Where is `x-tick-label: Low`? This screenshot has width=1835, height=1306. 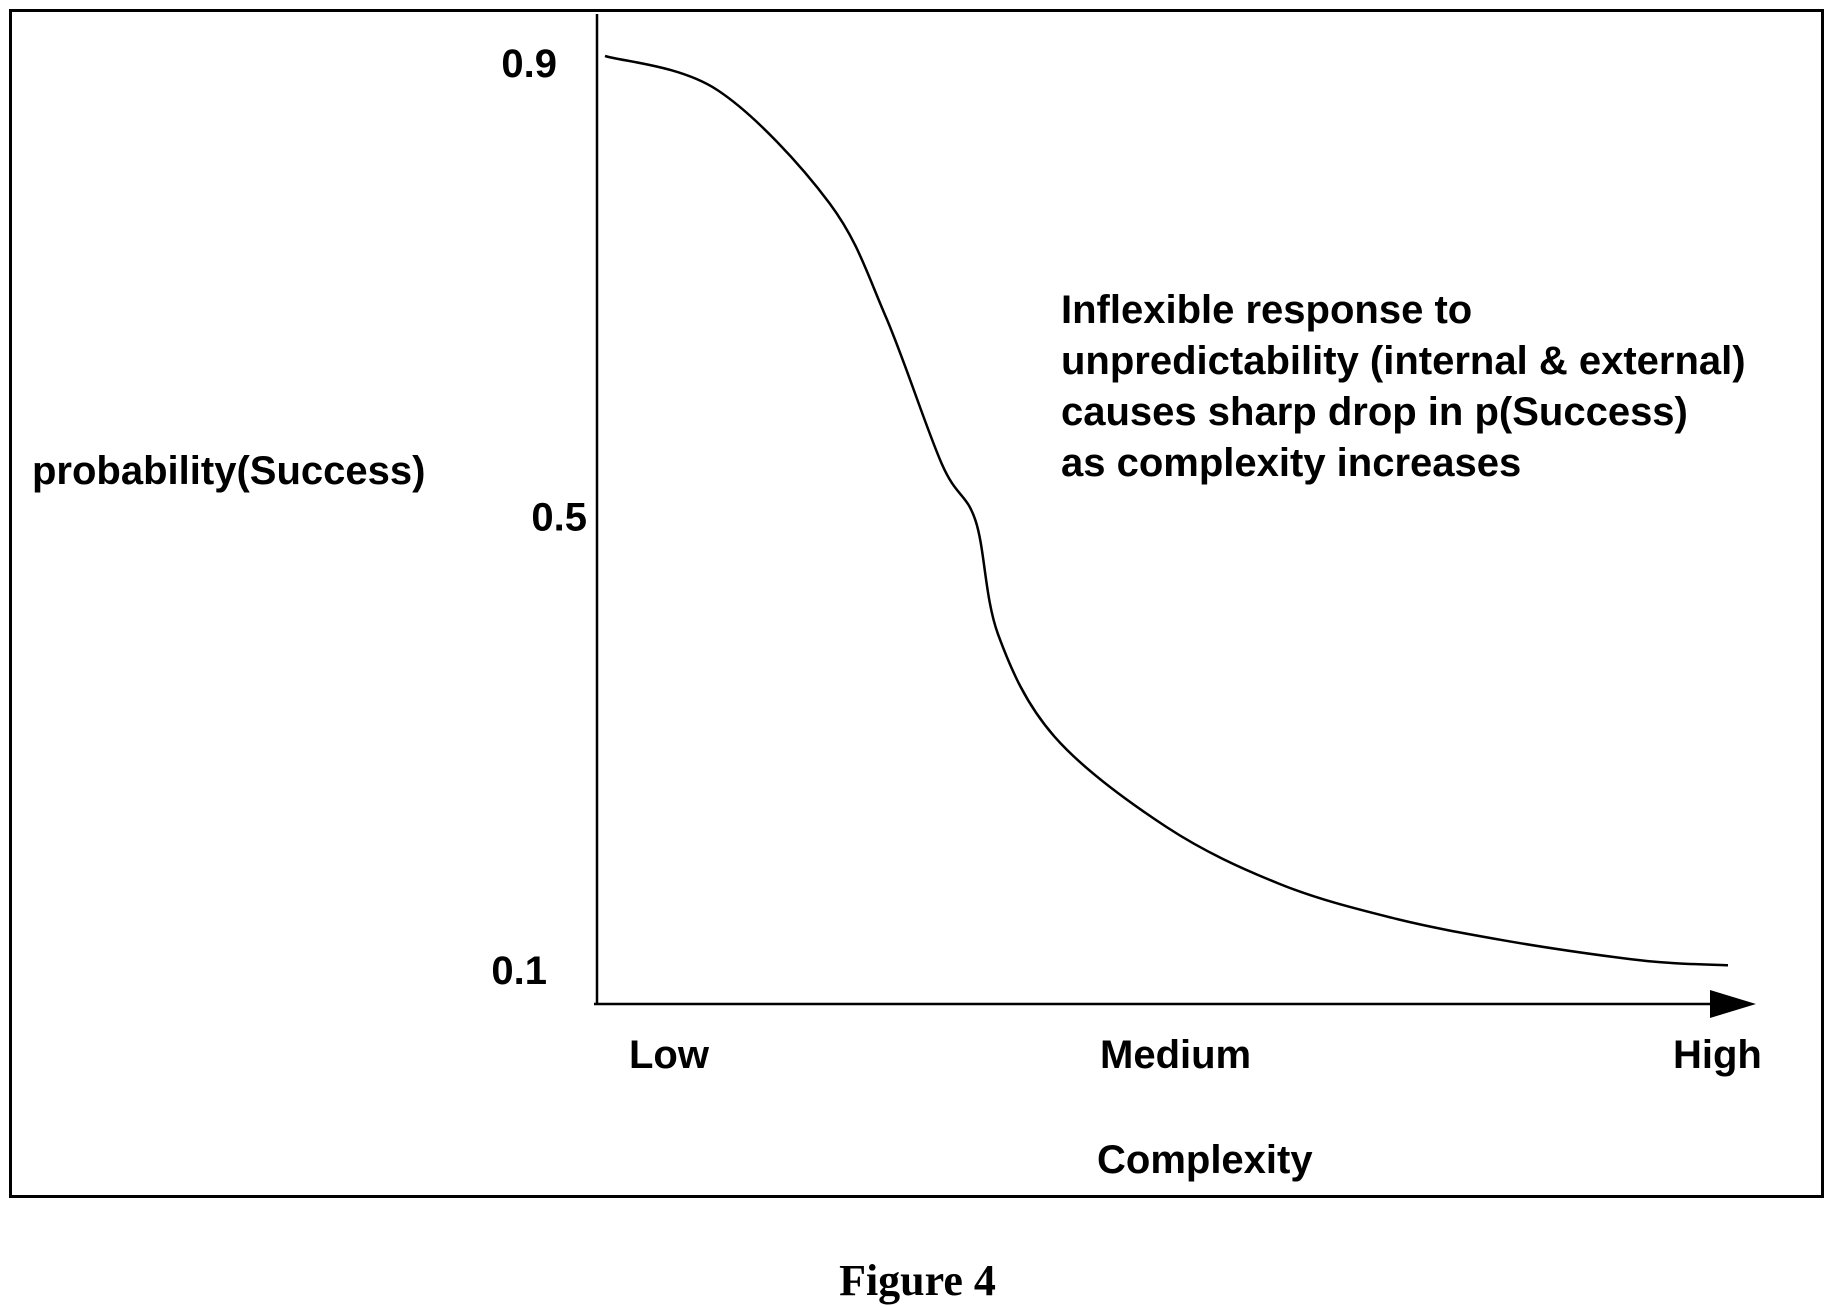 x-tick-label: Low is located at coordinates (669, 1055).